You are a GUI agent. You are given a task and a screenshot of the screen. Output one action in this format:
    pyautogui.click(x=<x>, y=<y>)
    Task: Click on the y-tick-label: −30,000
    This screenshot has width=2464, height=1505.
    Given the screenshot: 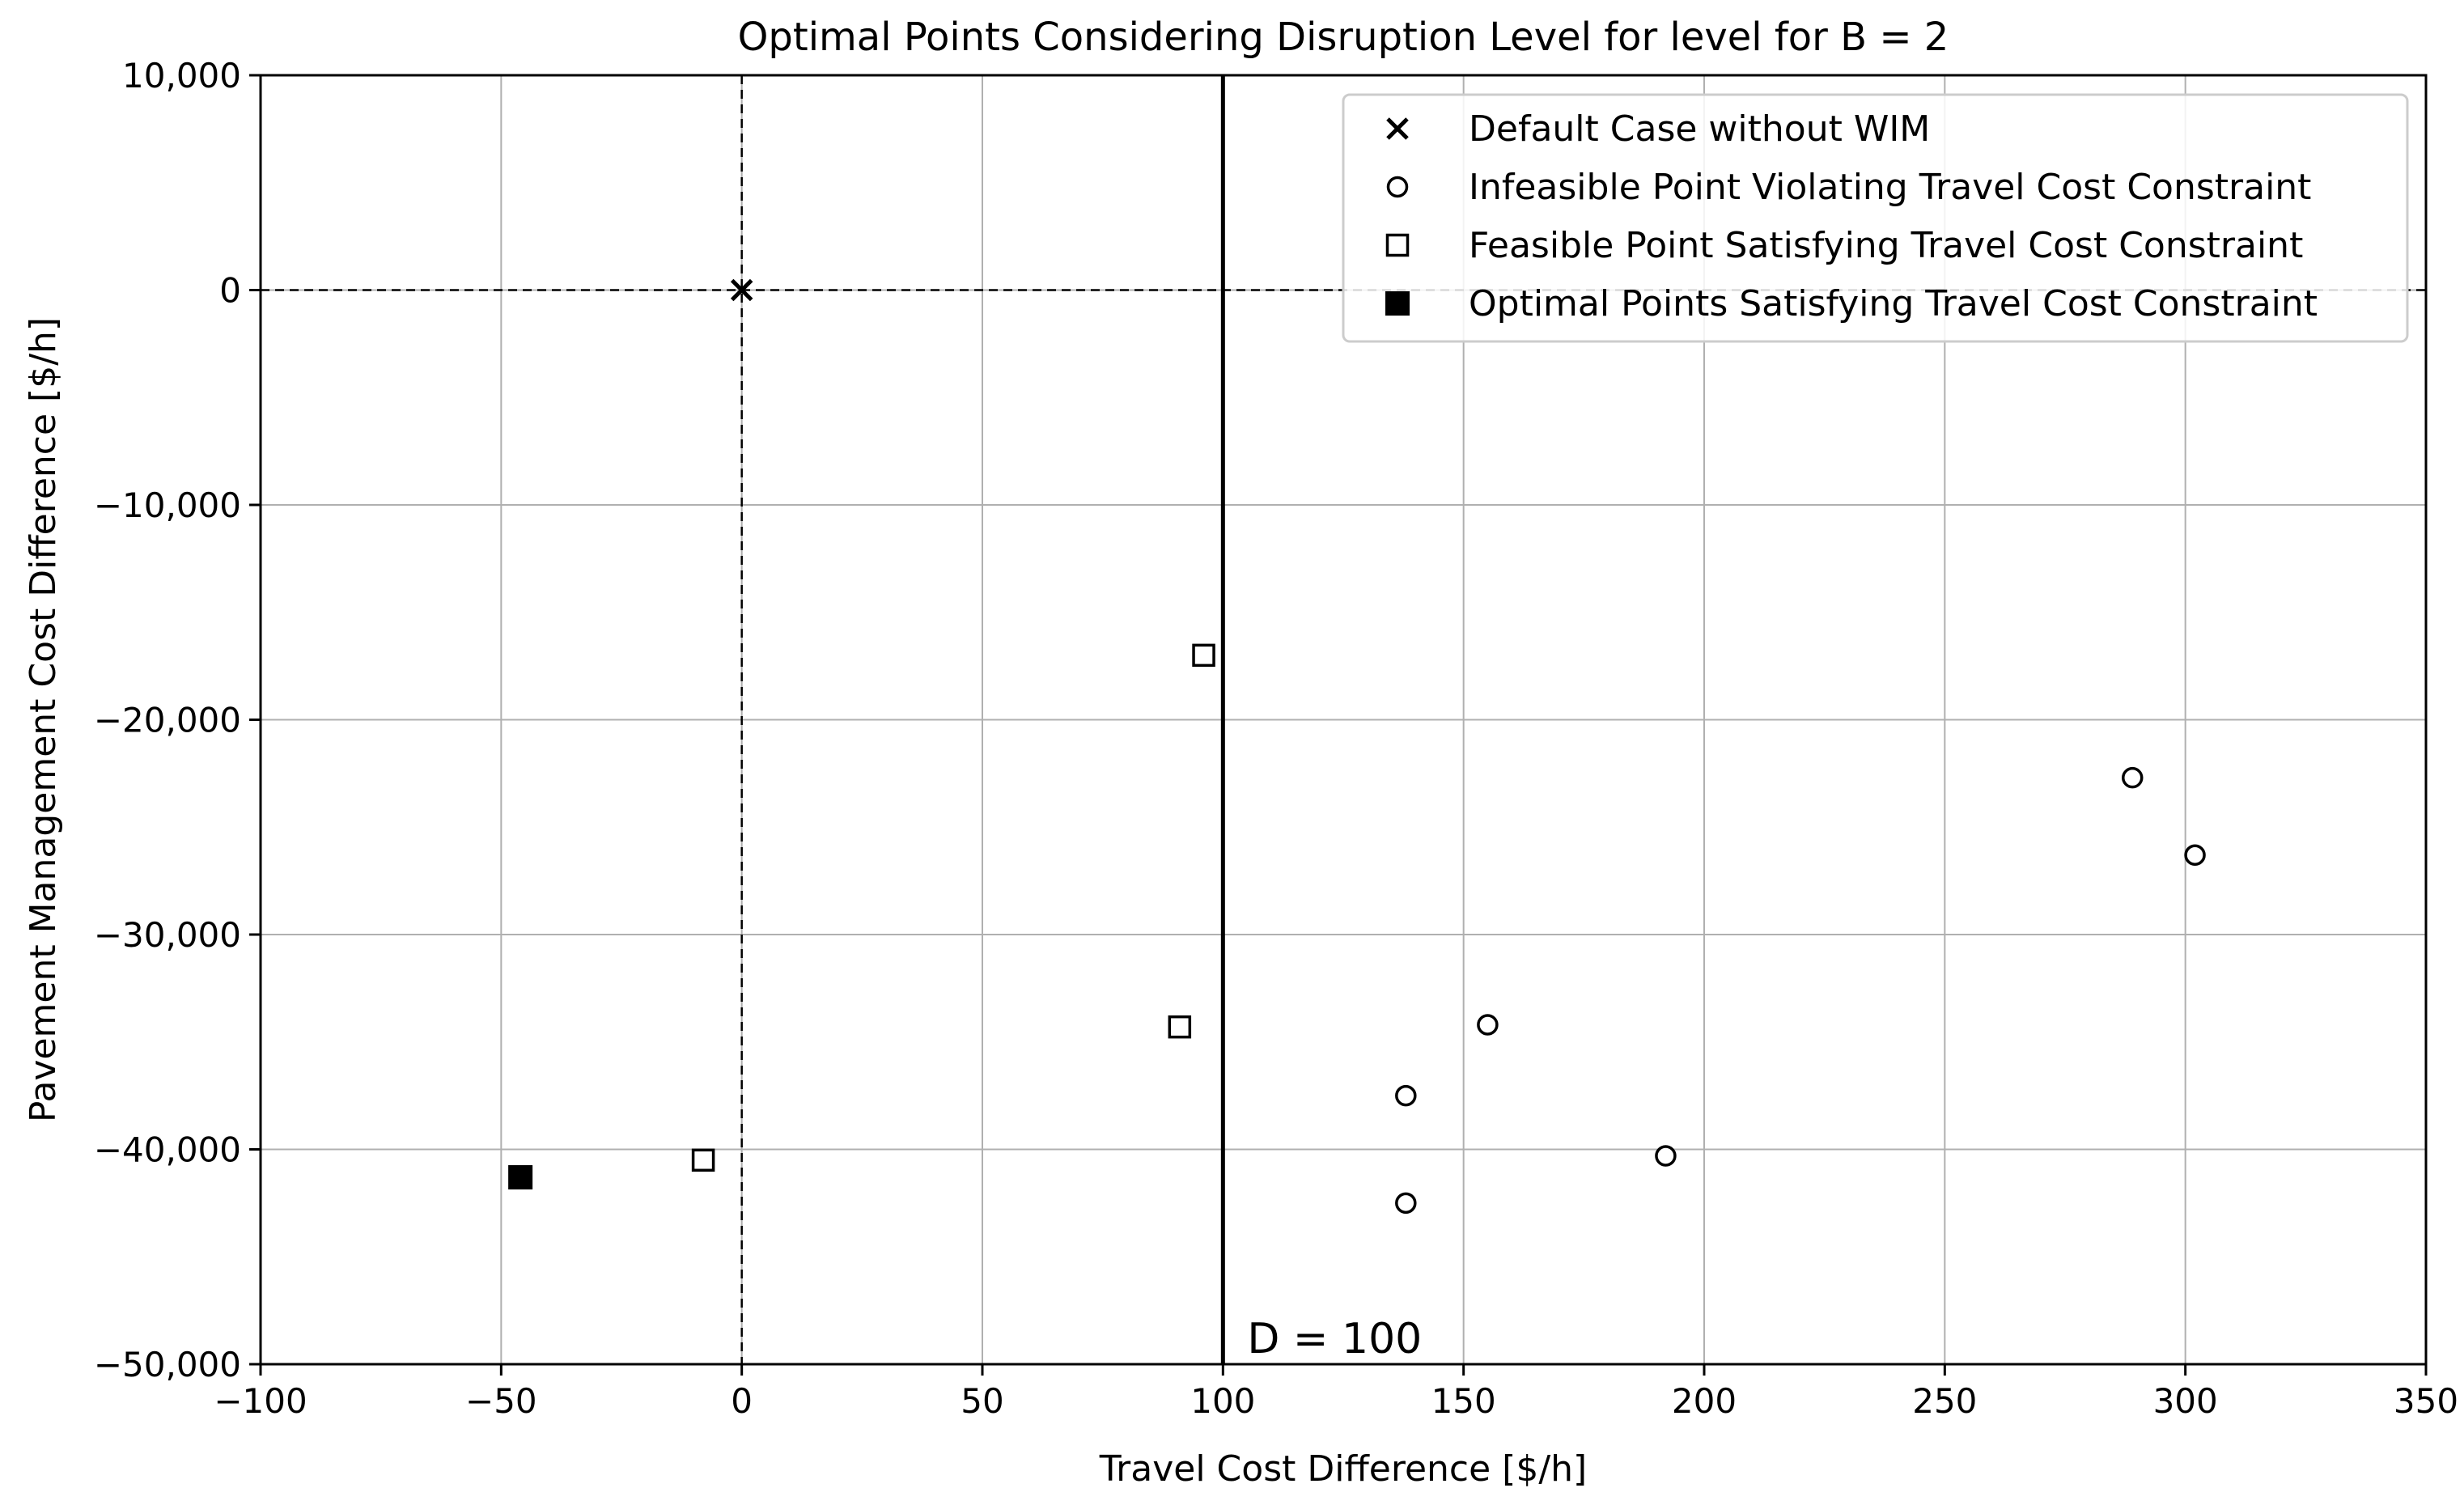 What is the action you would take?
    pyautogui.click(x=167, y=935)
    